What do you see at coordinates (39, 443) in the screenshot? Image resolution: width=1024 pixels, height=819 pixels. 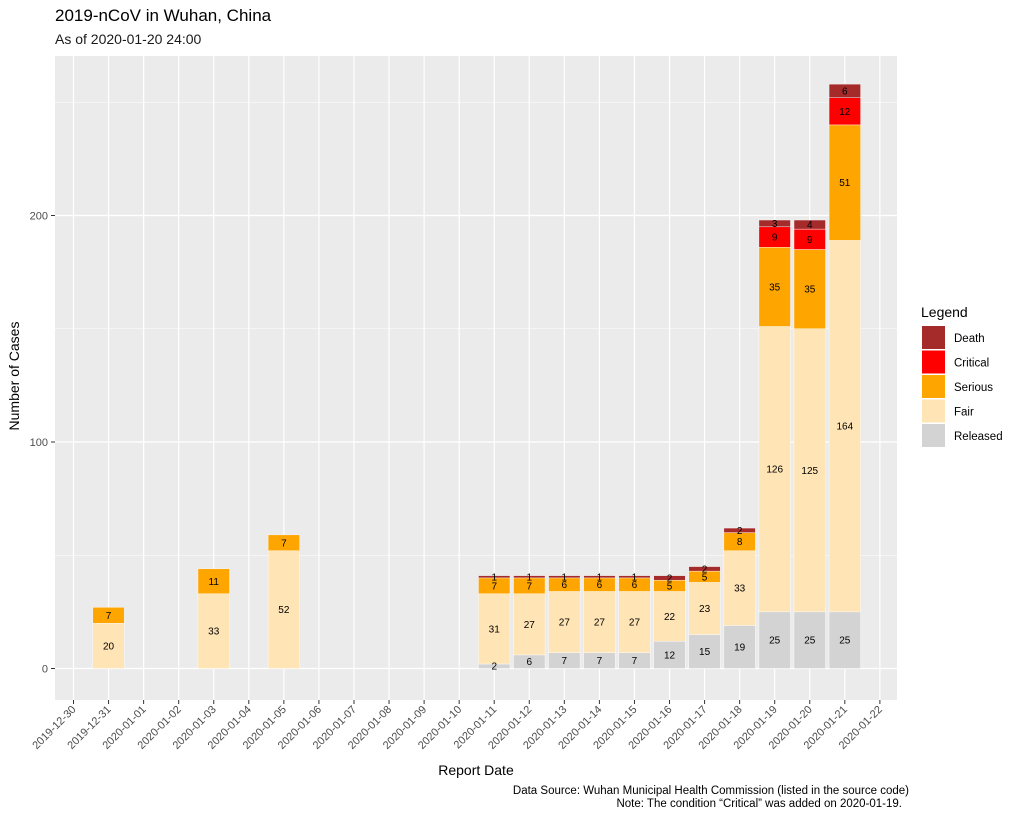 I see `y-tick-label: 100` at bounding box center [39, 443].